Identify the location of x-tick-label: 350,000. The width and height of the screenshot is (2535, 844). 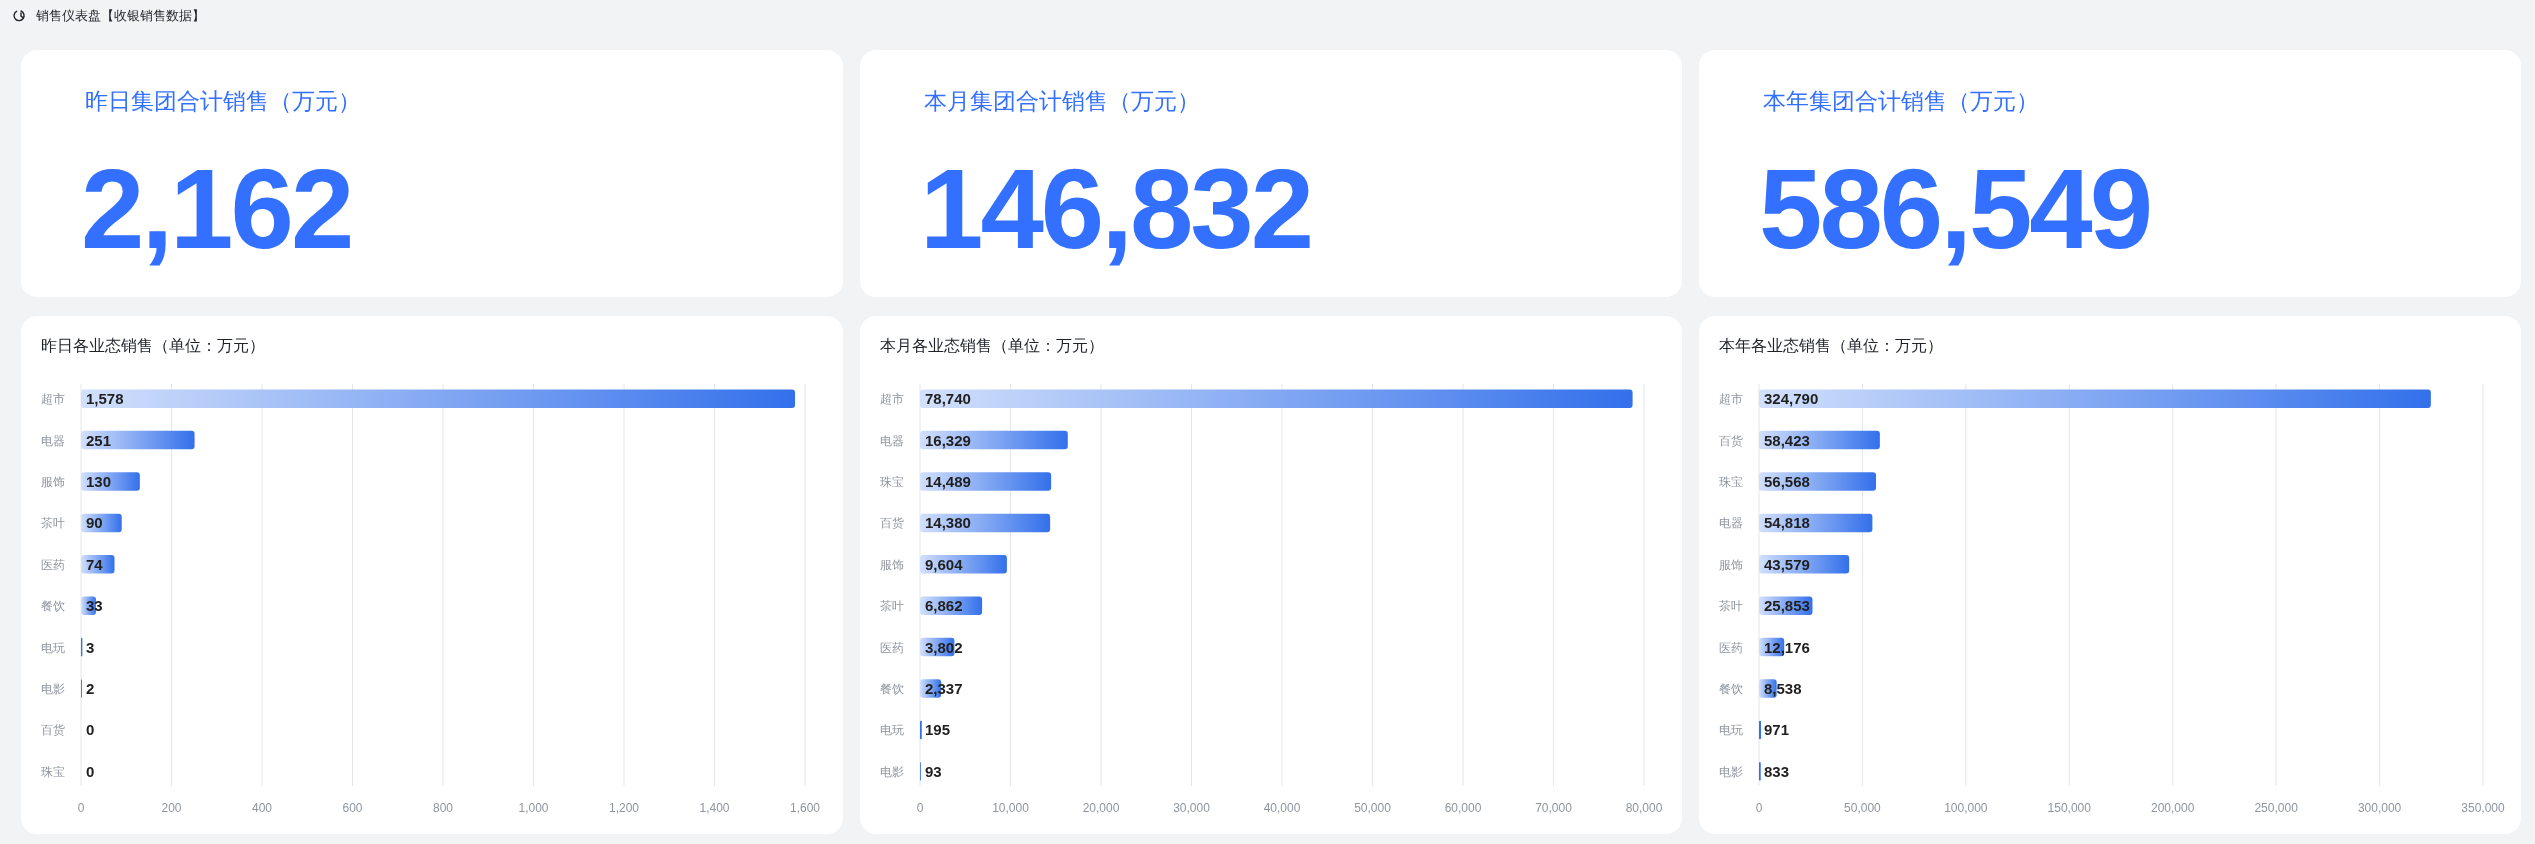
(2483, 808).